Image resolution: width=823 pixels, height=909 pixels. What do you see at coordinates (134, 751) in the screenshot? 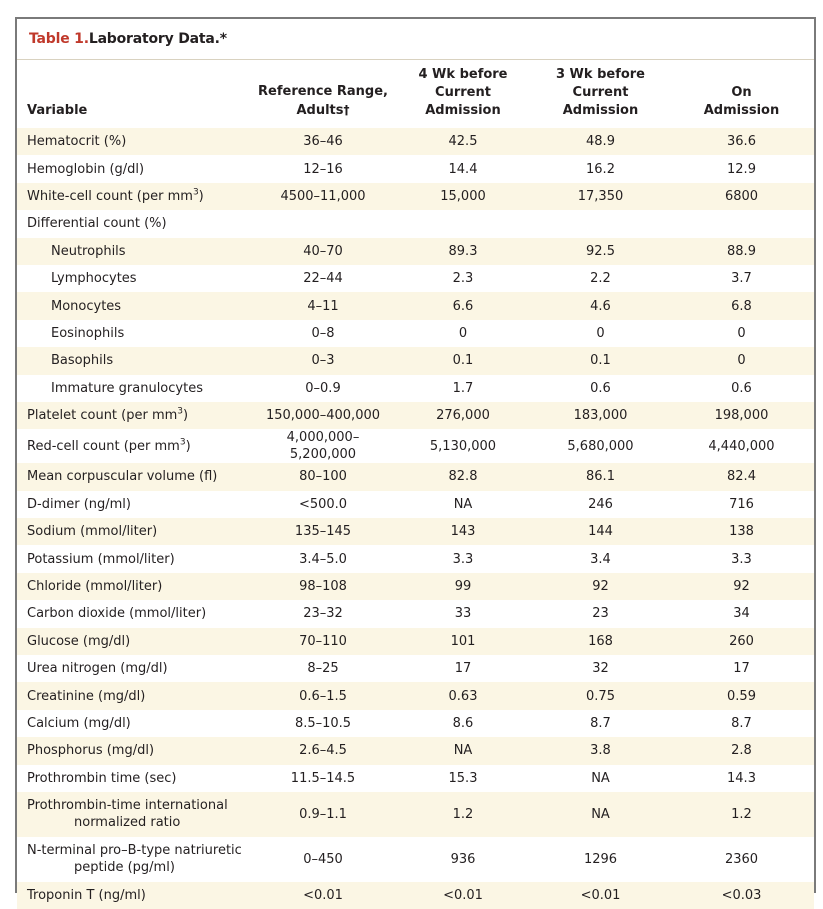
I see `row-label: Phosphorus (mg/dl)` at bounding box center [134, 751].